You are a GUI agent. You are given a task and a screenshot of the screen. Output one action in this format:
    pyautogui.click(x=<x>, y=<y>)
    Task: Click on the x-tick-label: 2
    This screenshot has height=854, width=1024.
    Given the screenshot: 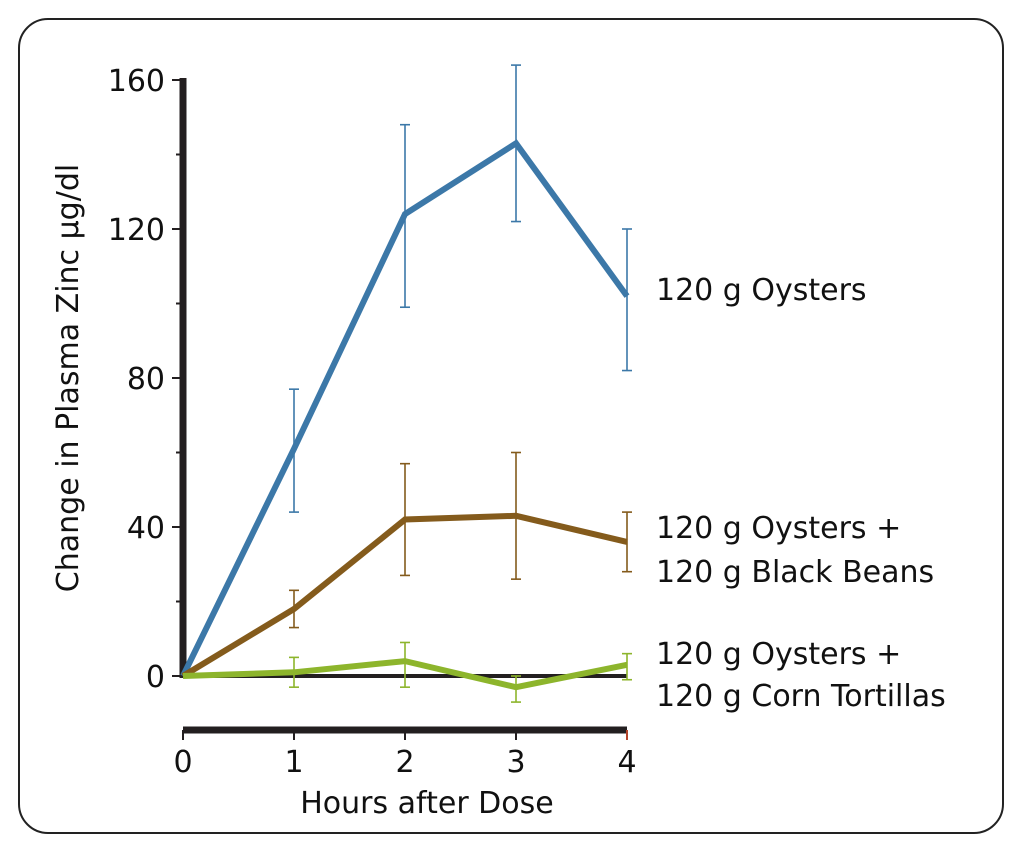 What is the action you would take?
    pyautogui.click(x=404, y=762)
    